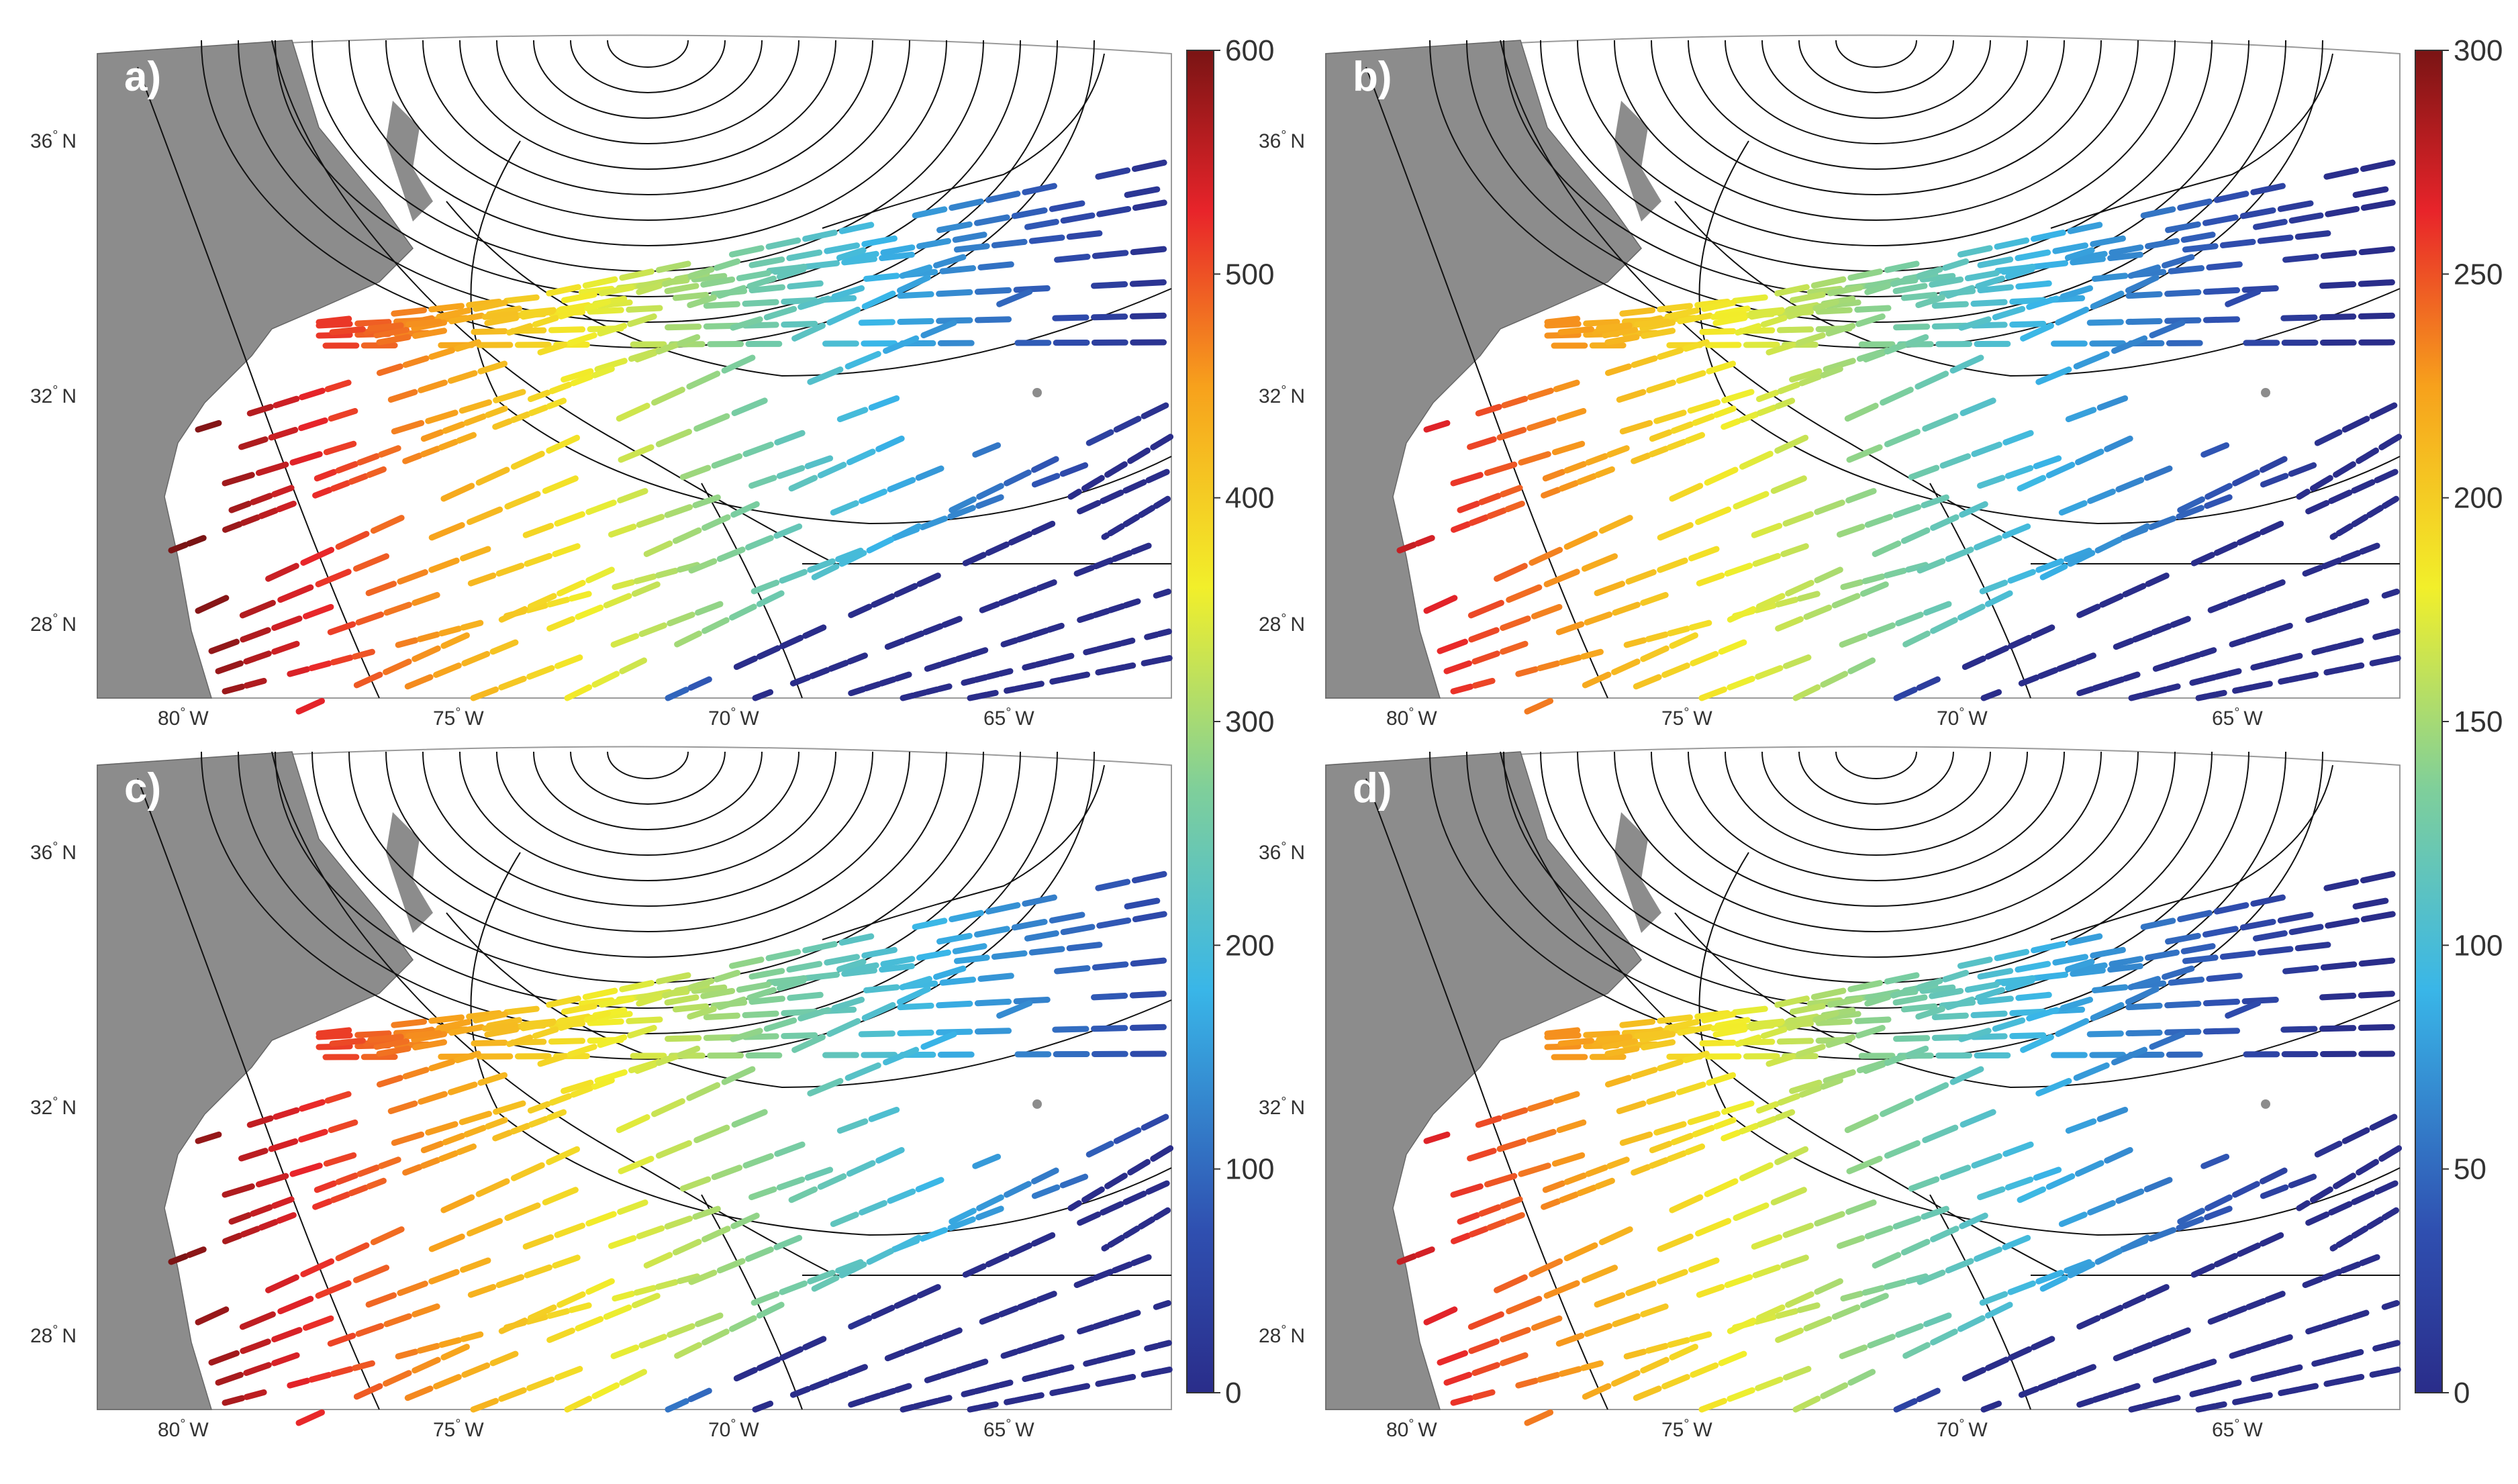 This screenshot has width=2518, height=1484. Describe the element at coordinates (142, 788) in the screenshot. I see `panel-label: c)` at that location.